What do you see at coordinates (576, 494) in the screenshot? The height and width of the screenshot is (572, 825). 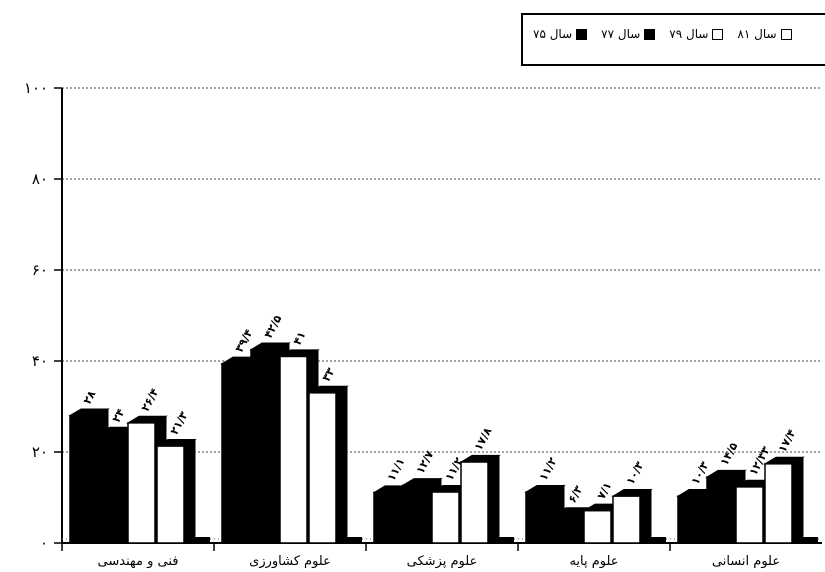 I see `data-label: ۶/۳` at bounding box center [576, 494].